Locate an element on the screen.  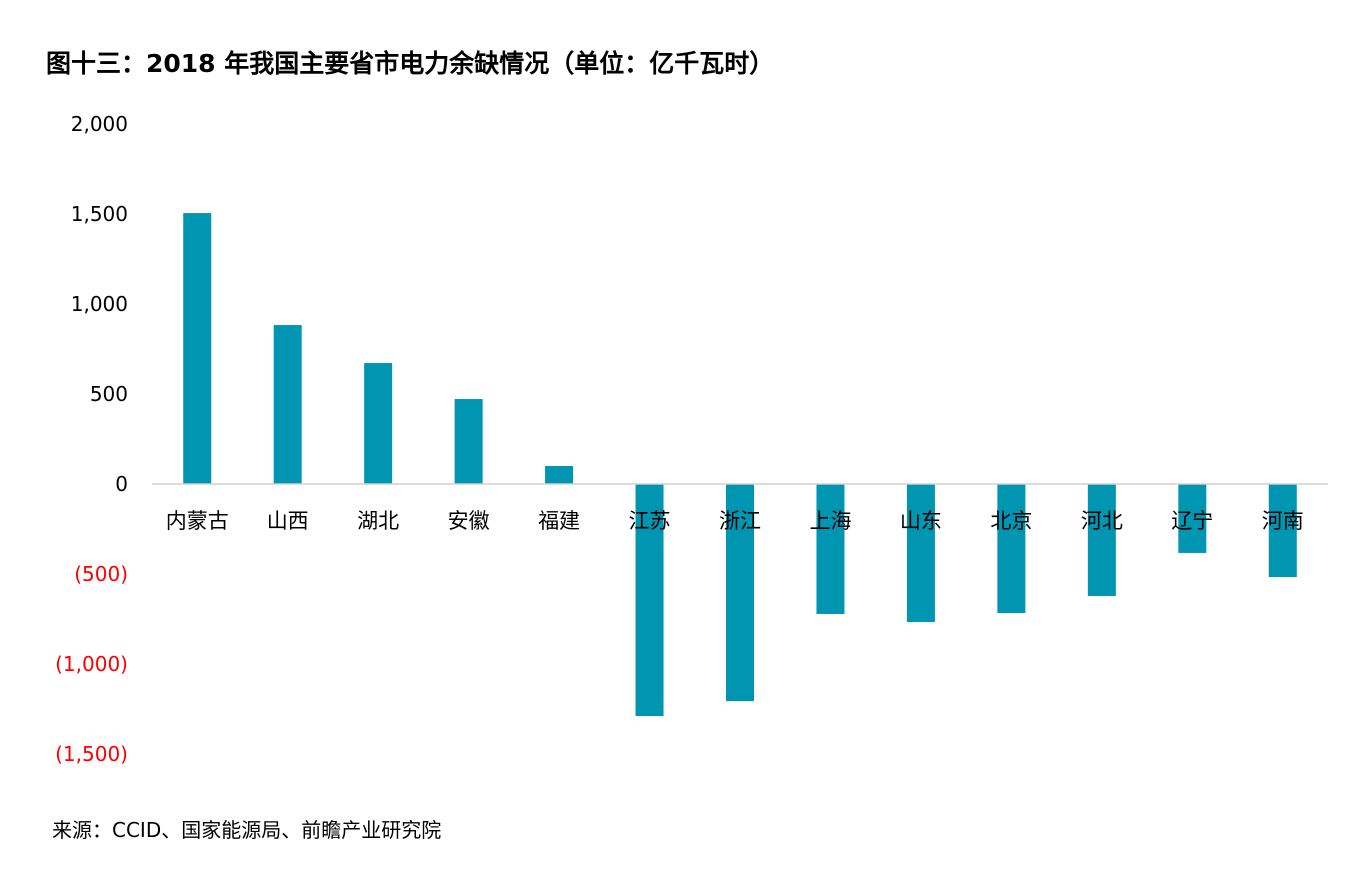
category-label: 河南 is located at coordinates (1283, 521).